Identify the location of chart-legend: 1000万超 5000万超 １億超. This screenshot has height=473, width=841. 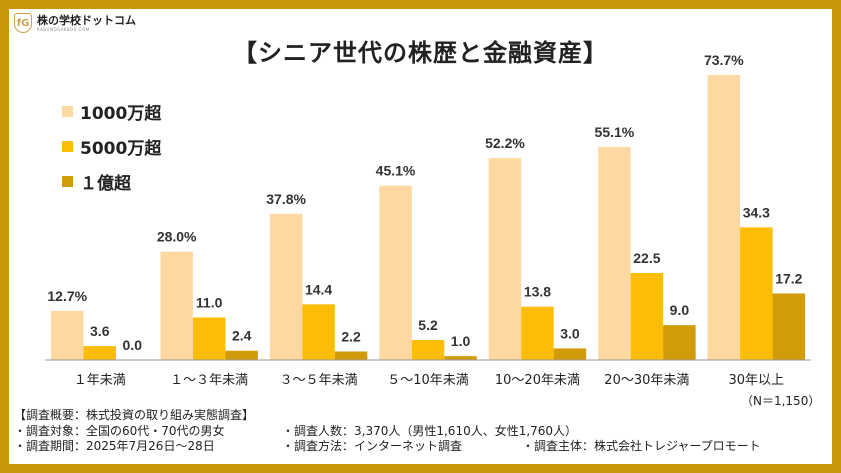
(111, 152).